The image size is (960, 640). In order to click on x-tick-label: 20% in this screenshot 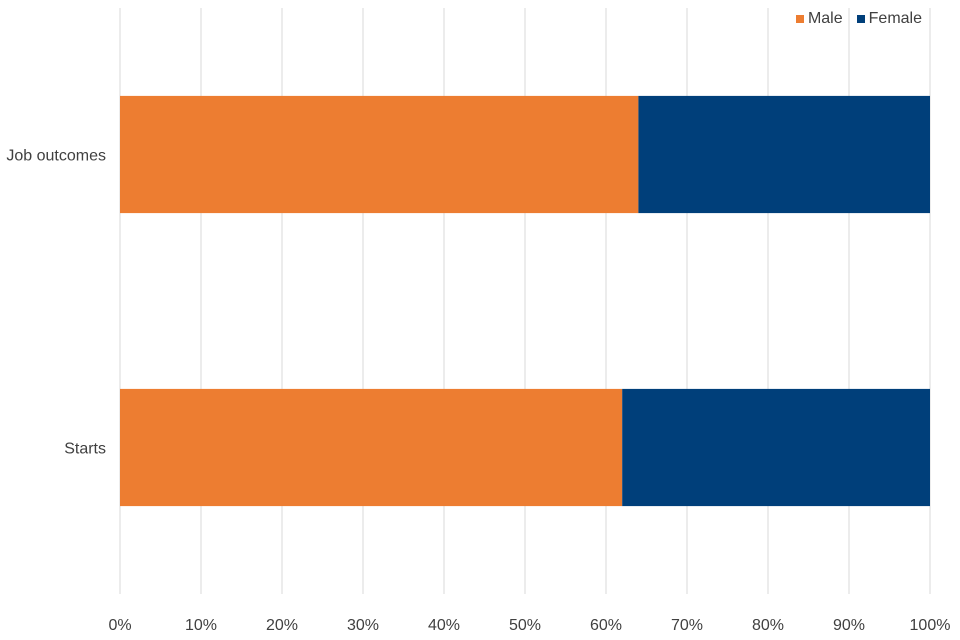, I will do `click(282, 625)`.